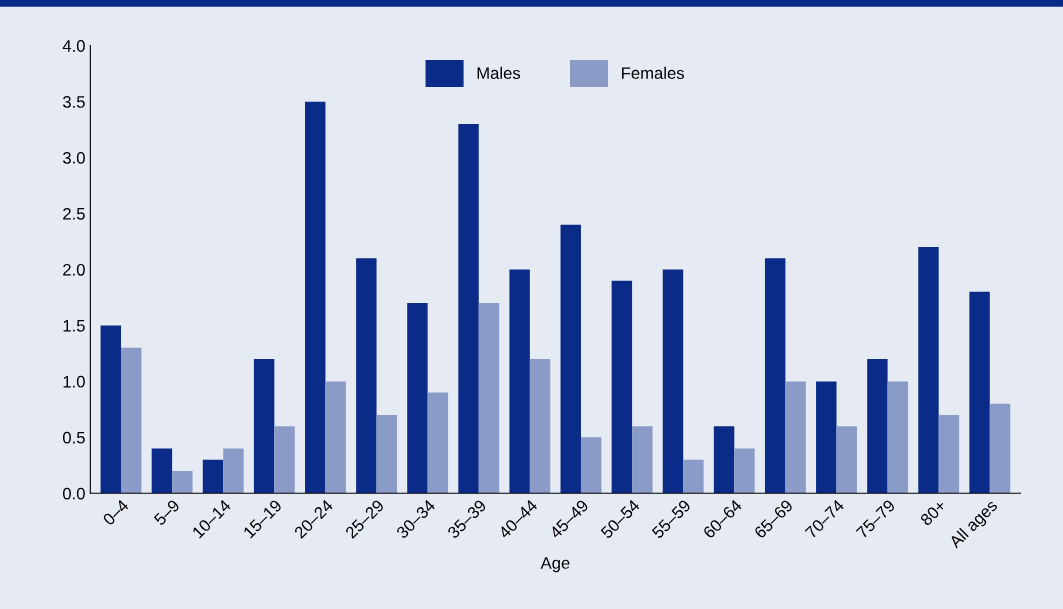  I want to click on x-tick-label: 80+, so click(933, 513).